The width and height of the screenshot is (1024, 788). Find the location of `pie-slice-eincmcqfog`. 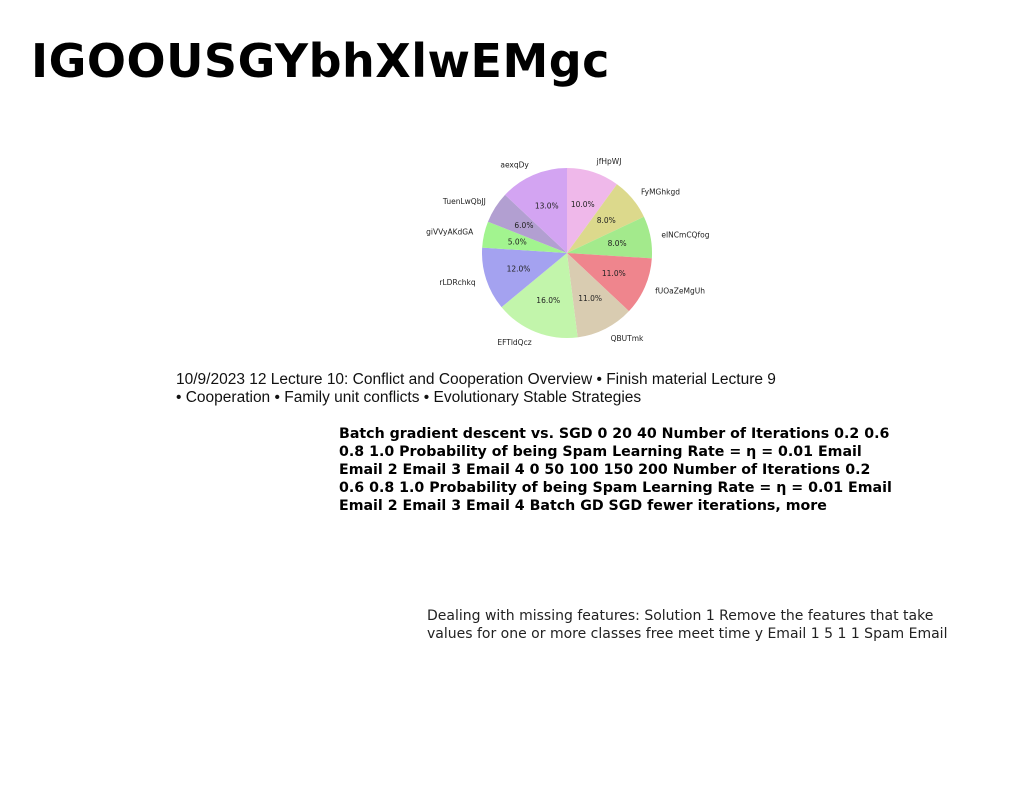

pie-slice-eincmcqfog is located at coordinates (609, 237).